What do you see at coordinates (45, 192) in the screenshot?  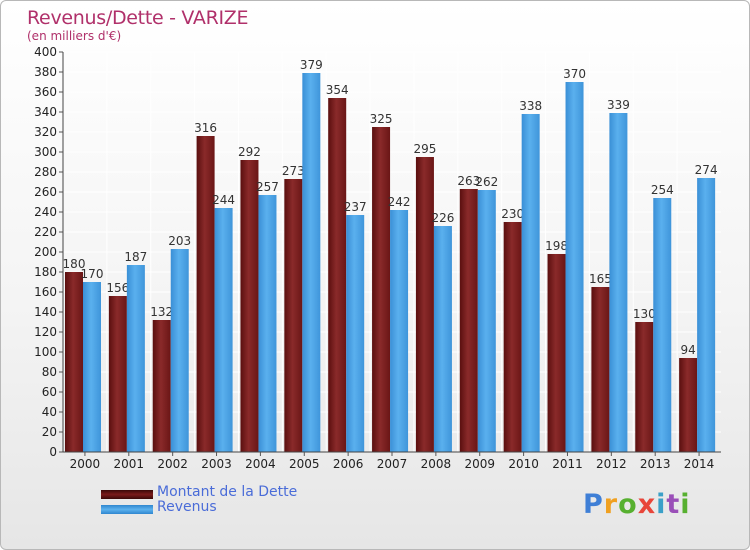 I see `y-tick-label: 260` at bounding box center [45, 192].